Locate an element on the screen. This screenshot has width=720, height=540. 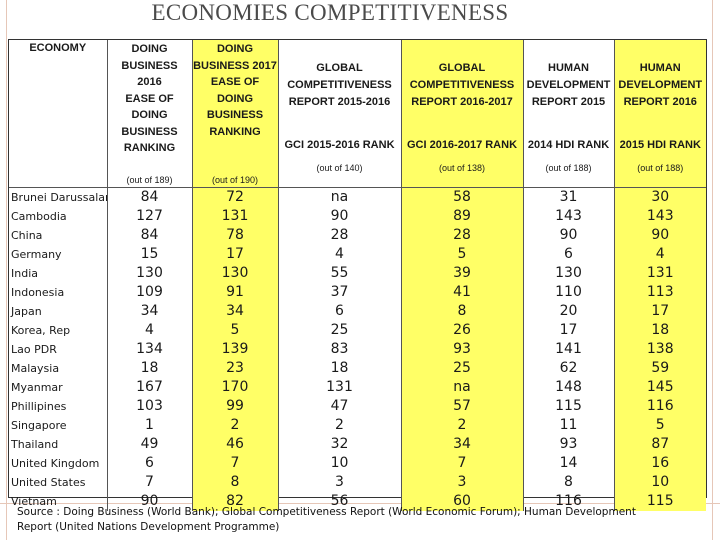
economy-name-cell: United States is located at coordinates (58, 482).